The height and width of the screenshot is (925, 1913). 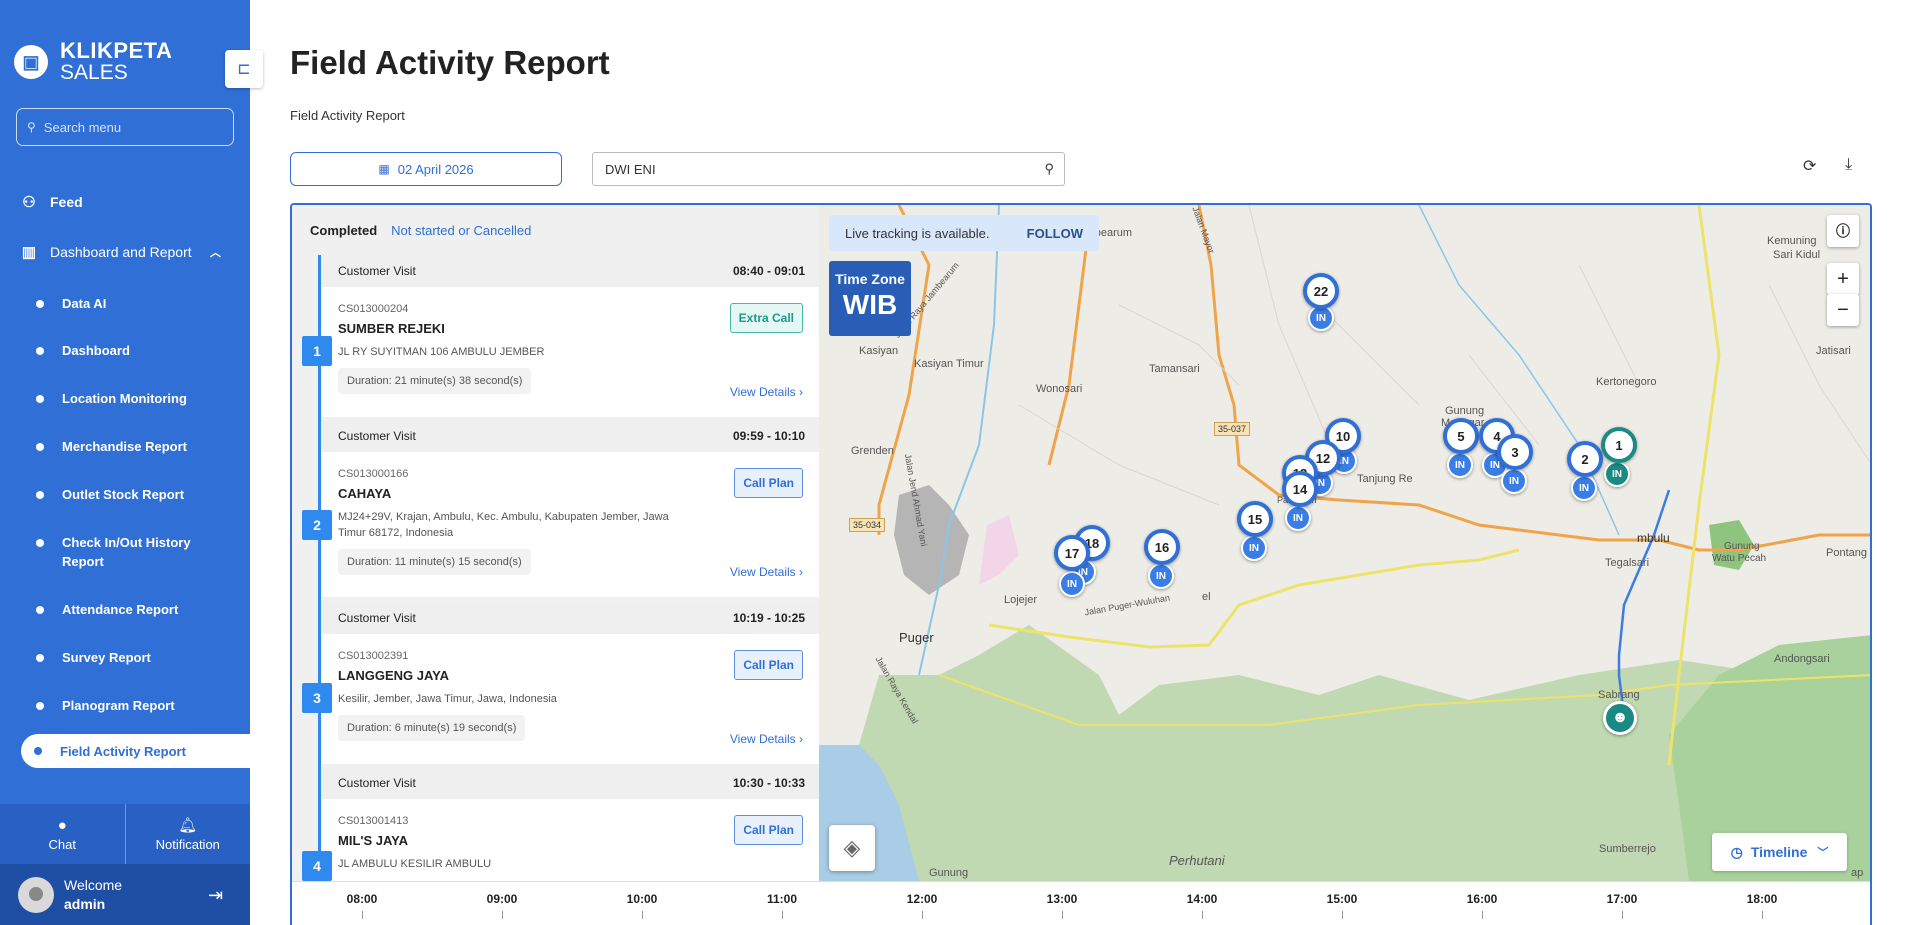 I want to click on map-layers-button: ◈, so click(x=852, y=848).